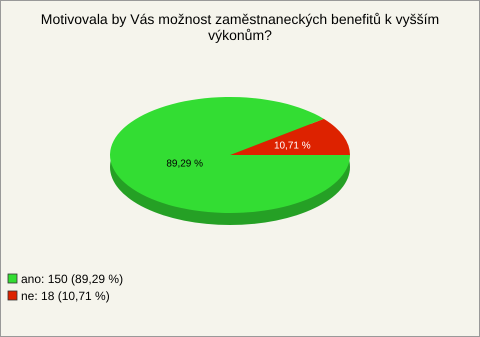 The height and width of the screenshot is (337, 480). Describe the element at coordinates (65, 296) in the screenshot. I see `legend-label: ne: 18 (10,71 %)` at that location.